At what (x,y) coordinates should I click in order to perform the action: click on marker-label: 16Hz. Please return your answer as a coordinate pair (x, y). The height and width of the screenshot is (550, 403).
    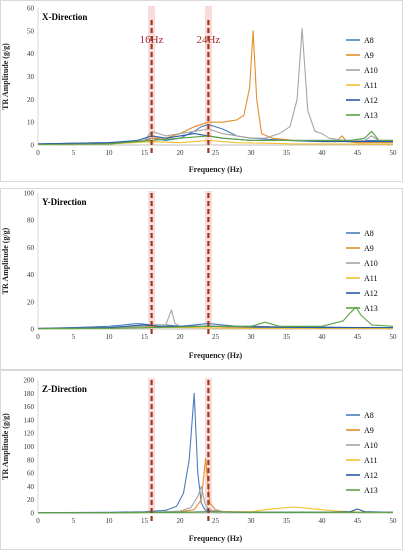
    Looking at the image, I should click on (152, 40).